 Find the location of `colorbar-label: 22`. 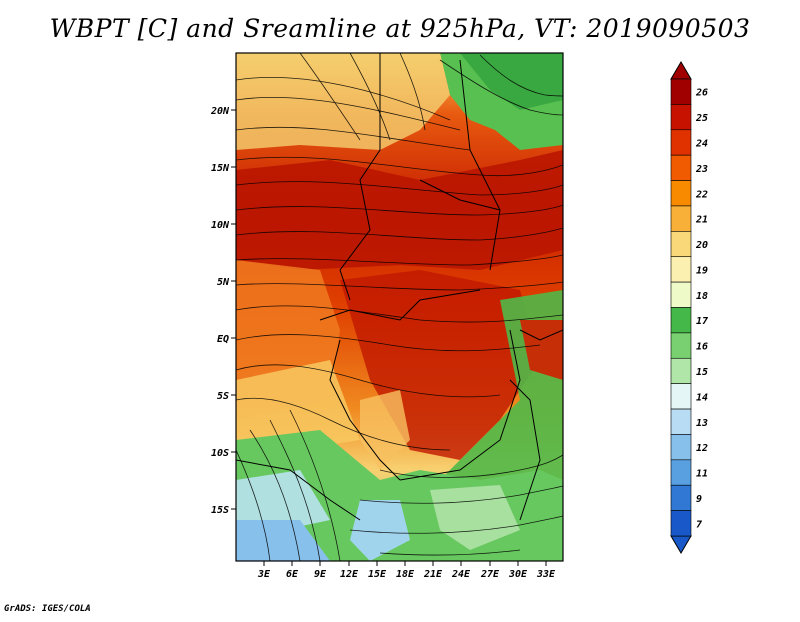

colorbar-label: 22 is located at coordinates (701, 194).